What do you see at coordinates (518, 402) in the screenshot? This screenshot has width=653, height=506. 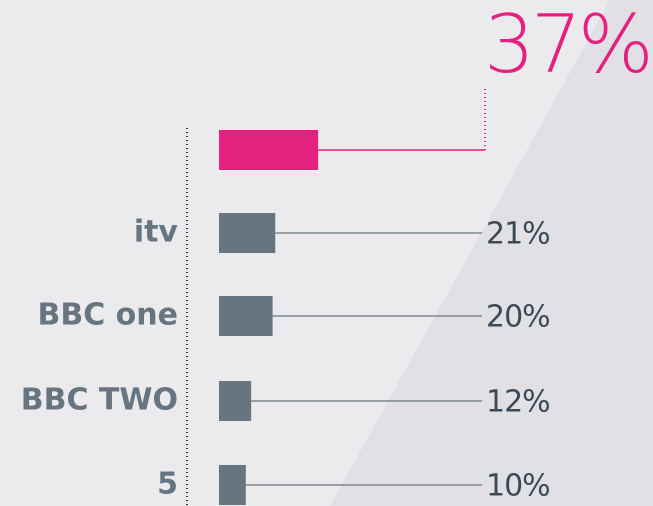 I see `value-label: 12%` at bounding box center [518, 402].